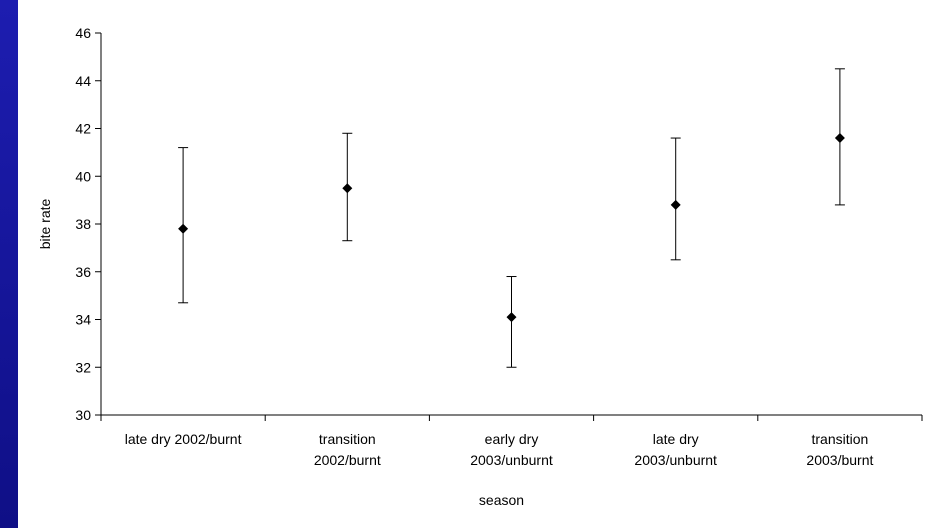 The image size is (928, 528). Describe the element at coordinates (83, 320) in the screenshot. I see `y-tick-label: 34` at that location.